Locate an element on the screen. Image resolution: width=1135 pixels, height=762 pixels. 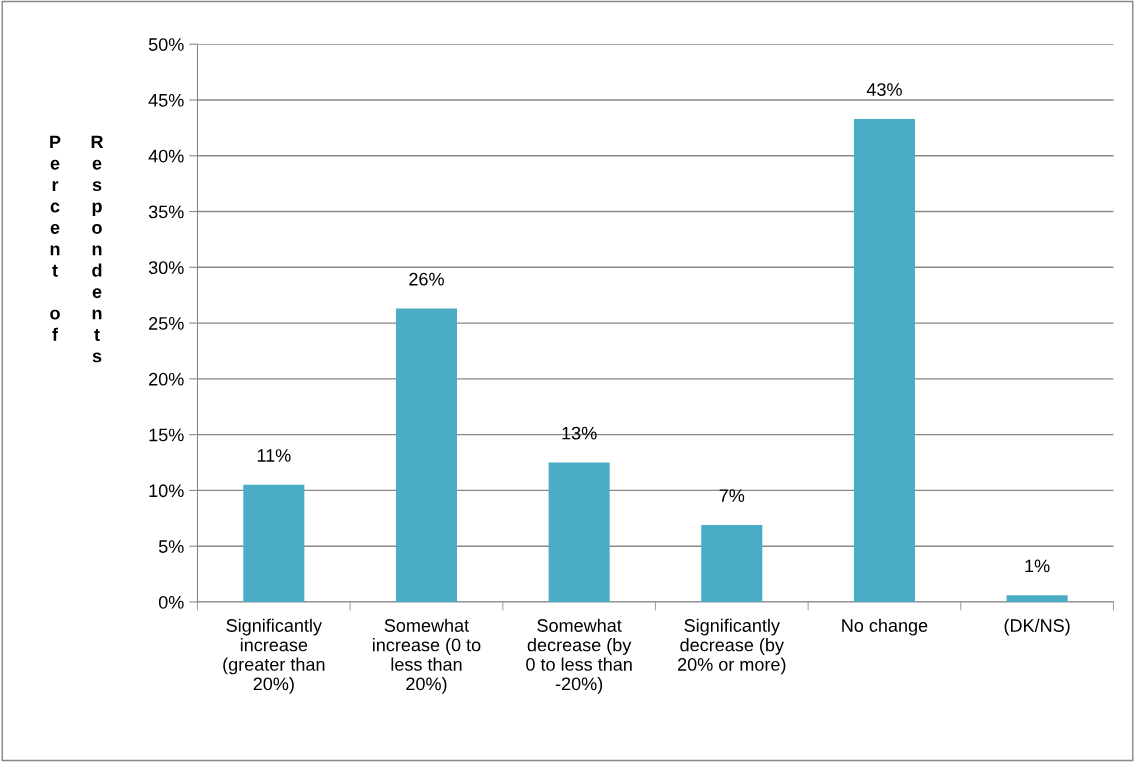
x-tick-label: No change is located at coordinates (885, 627).